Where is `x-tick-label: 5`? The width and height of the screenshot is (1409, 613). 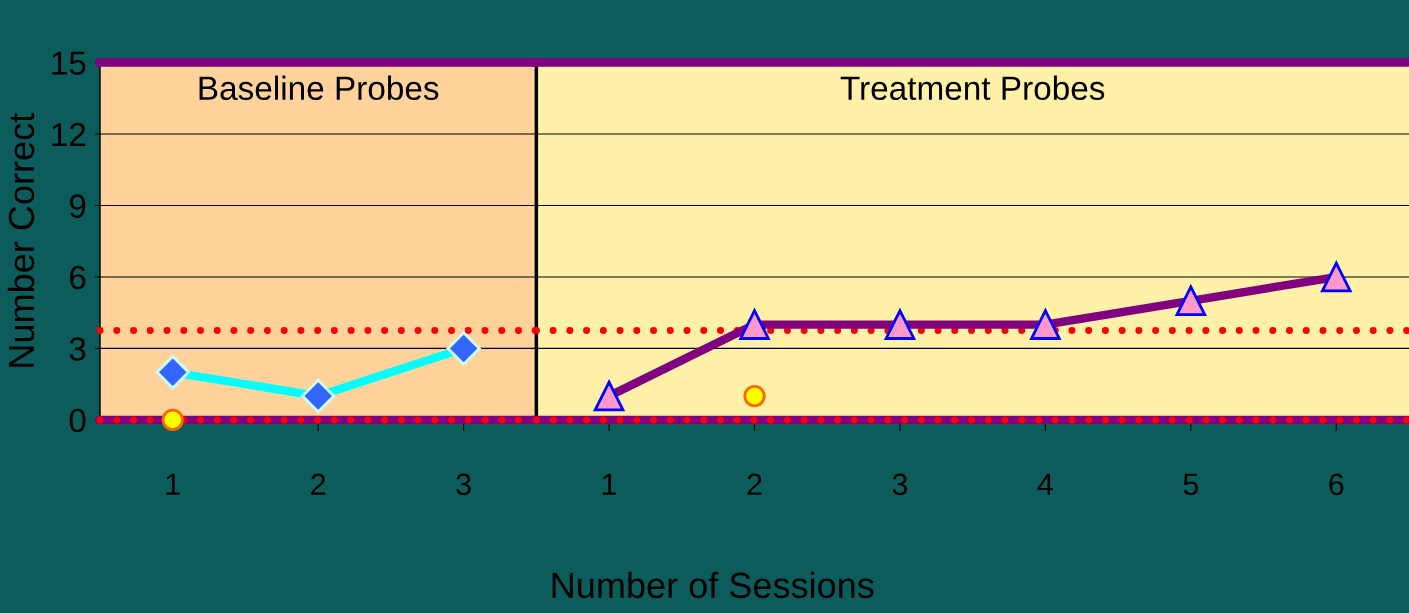
x-tick-label: 5 is located at coordinates (1191, 484).